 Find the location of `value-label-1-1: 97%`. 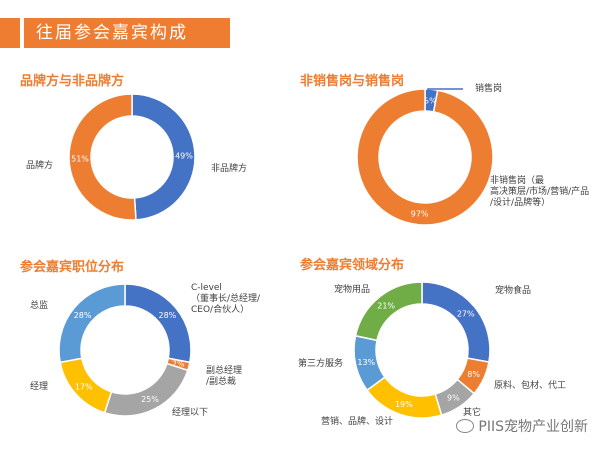

value-label-1-1: 97% is located at coordinates (420, 214).